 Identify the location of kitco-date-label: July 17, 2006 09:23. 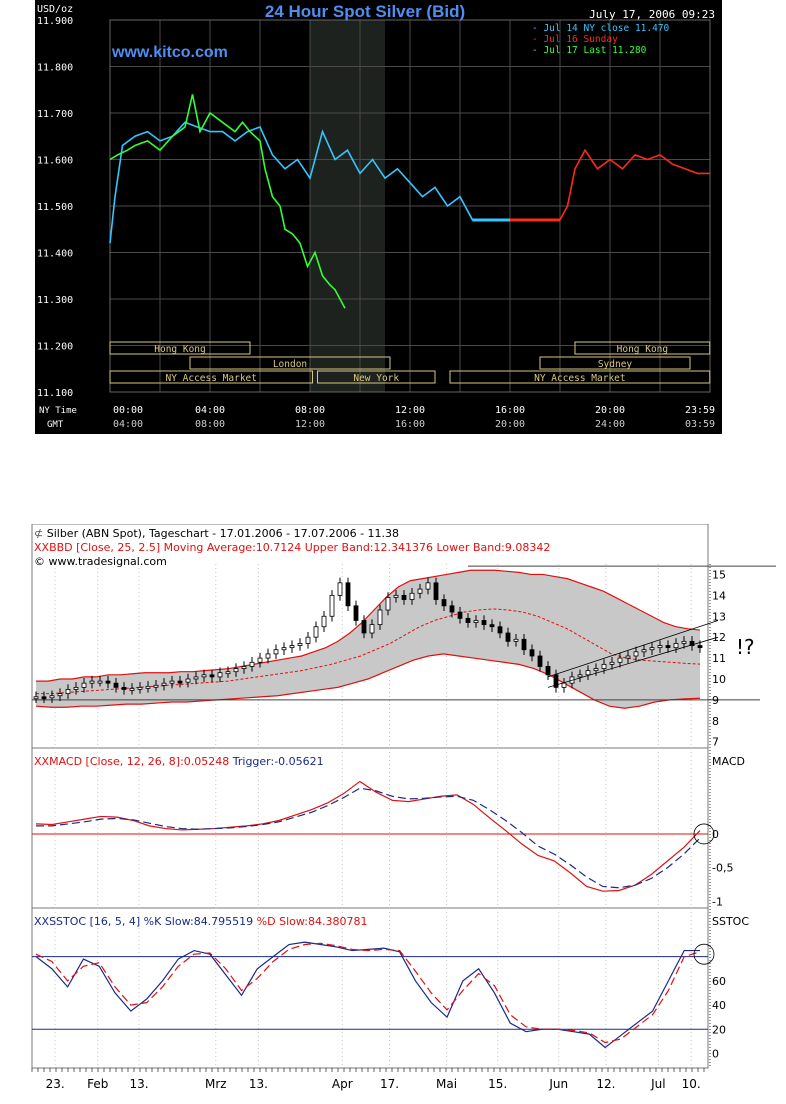
(652, 14).